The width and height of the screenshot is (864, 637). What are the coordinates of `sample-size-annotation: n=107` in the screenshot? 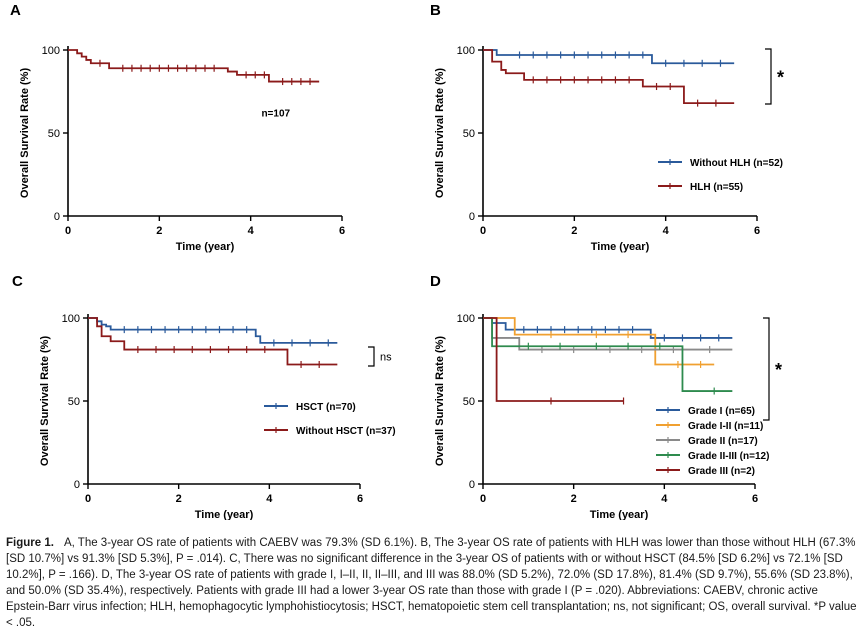 It's located at (275, 113).